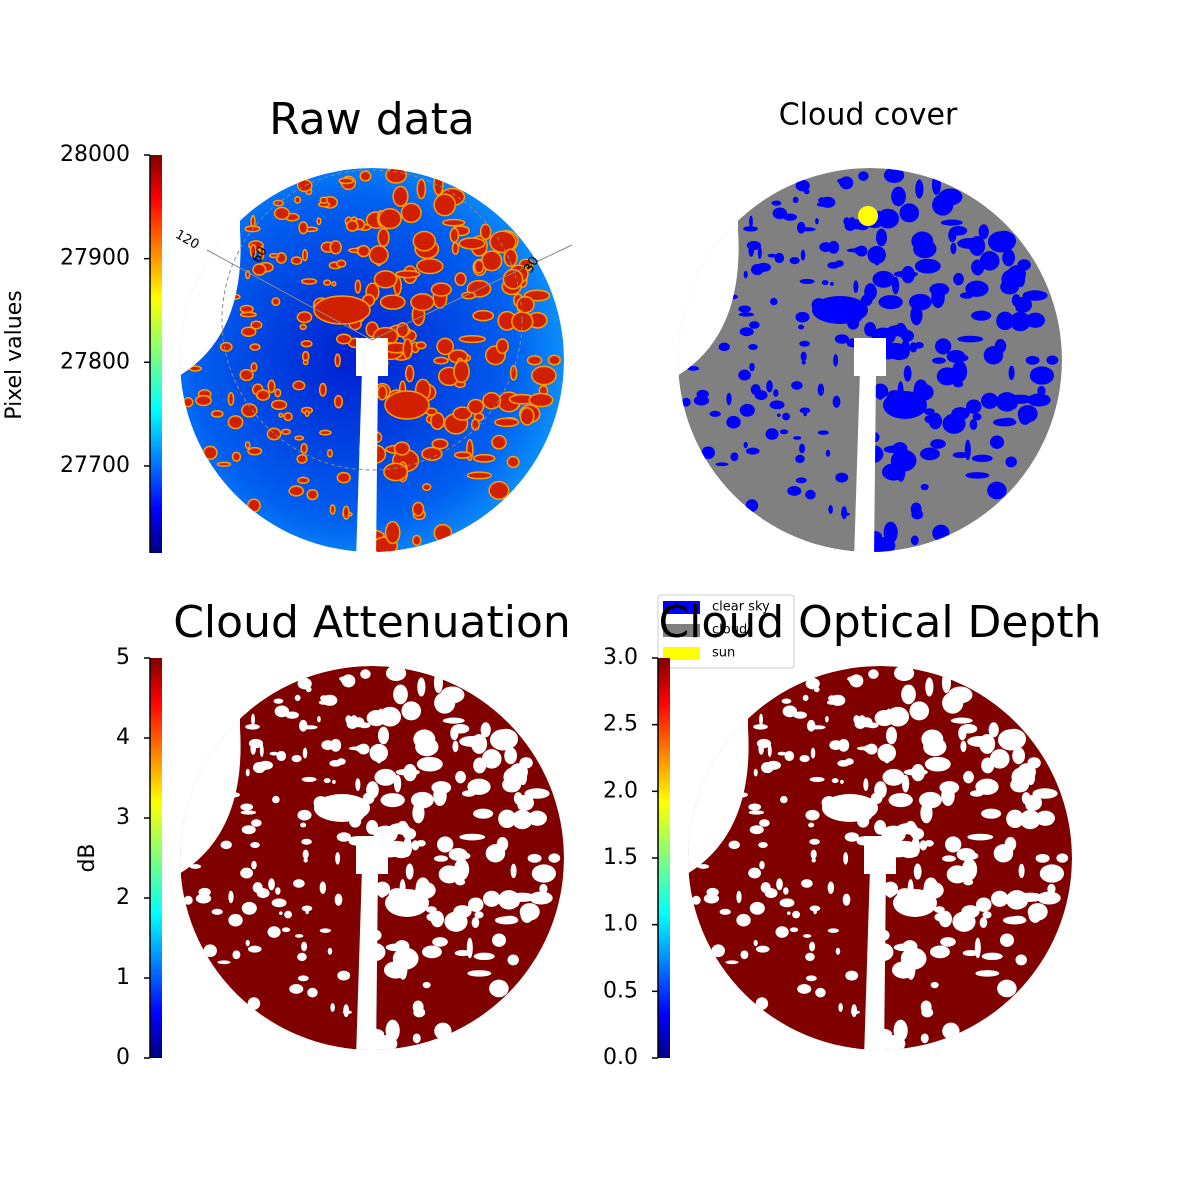 This screenshot has width=1200, height=1200. Describe the element at coordinates (723, 653) in the screenshot. I see `legend-label: sun` at that location.